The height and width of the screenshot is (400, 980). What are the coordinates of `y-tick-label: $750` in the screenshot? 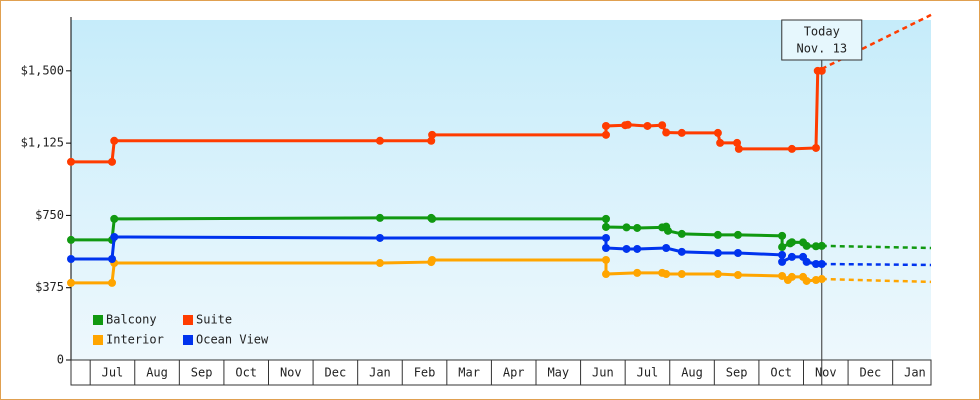 It's located at (49, 215).